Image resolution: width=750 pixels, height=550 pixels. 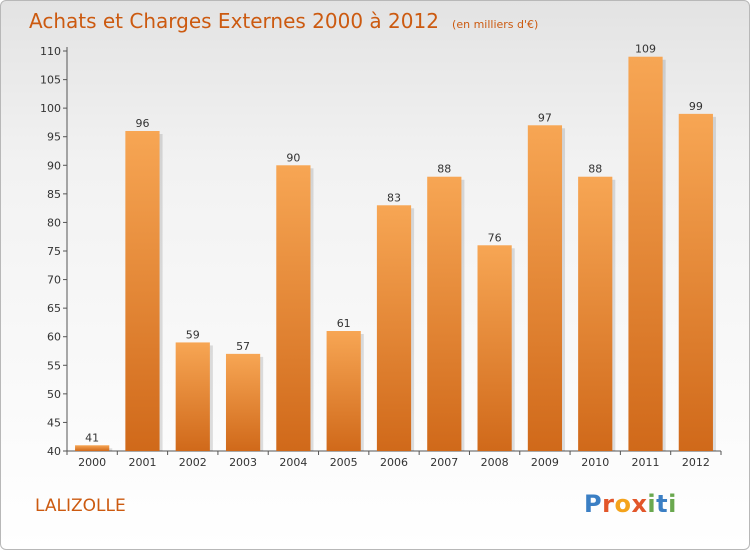 I want to click on y-tick-label: 105, so click(x=50, y=80).